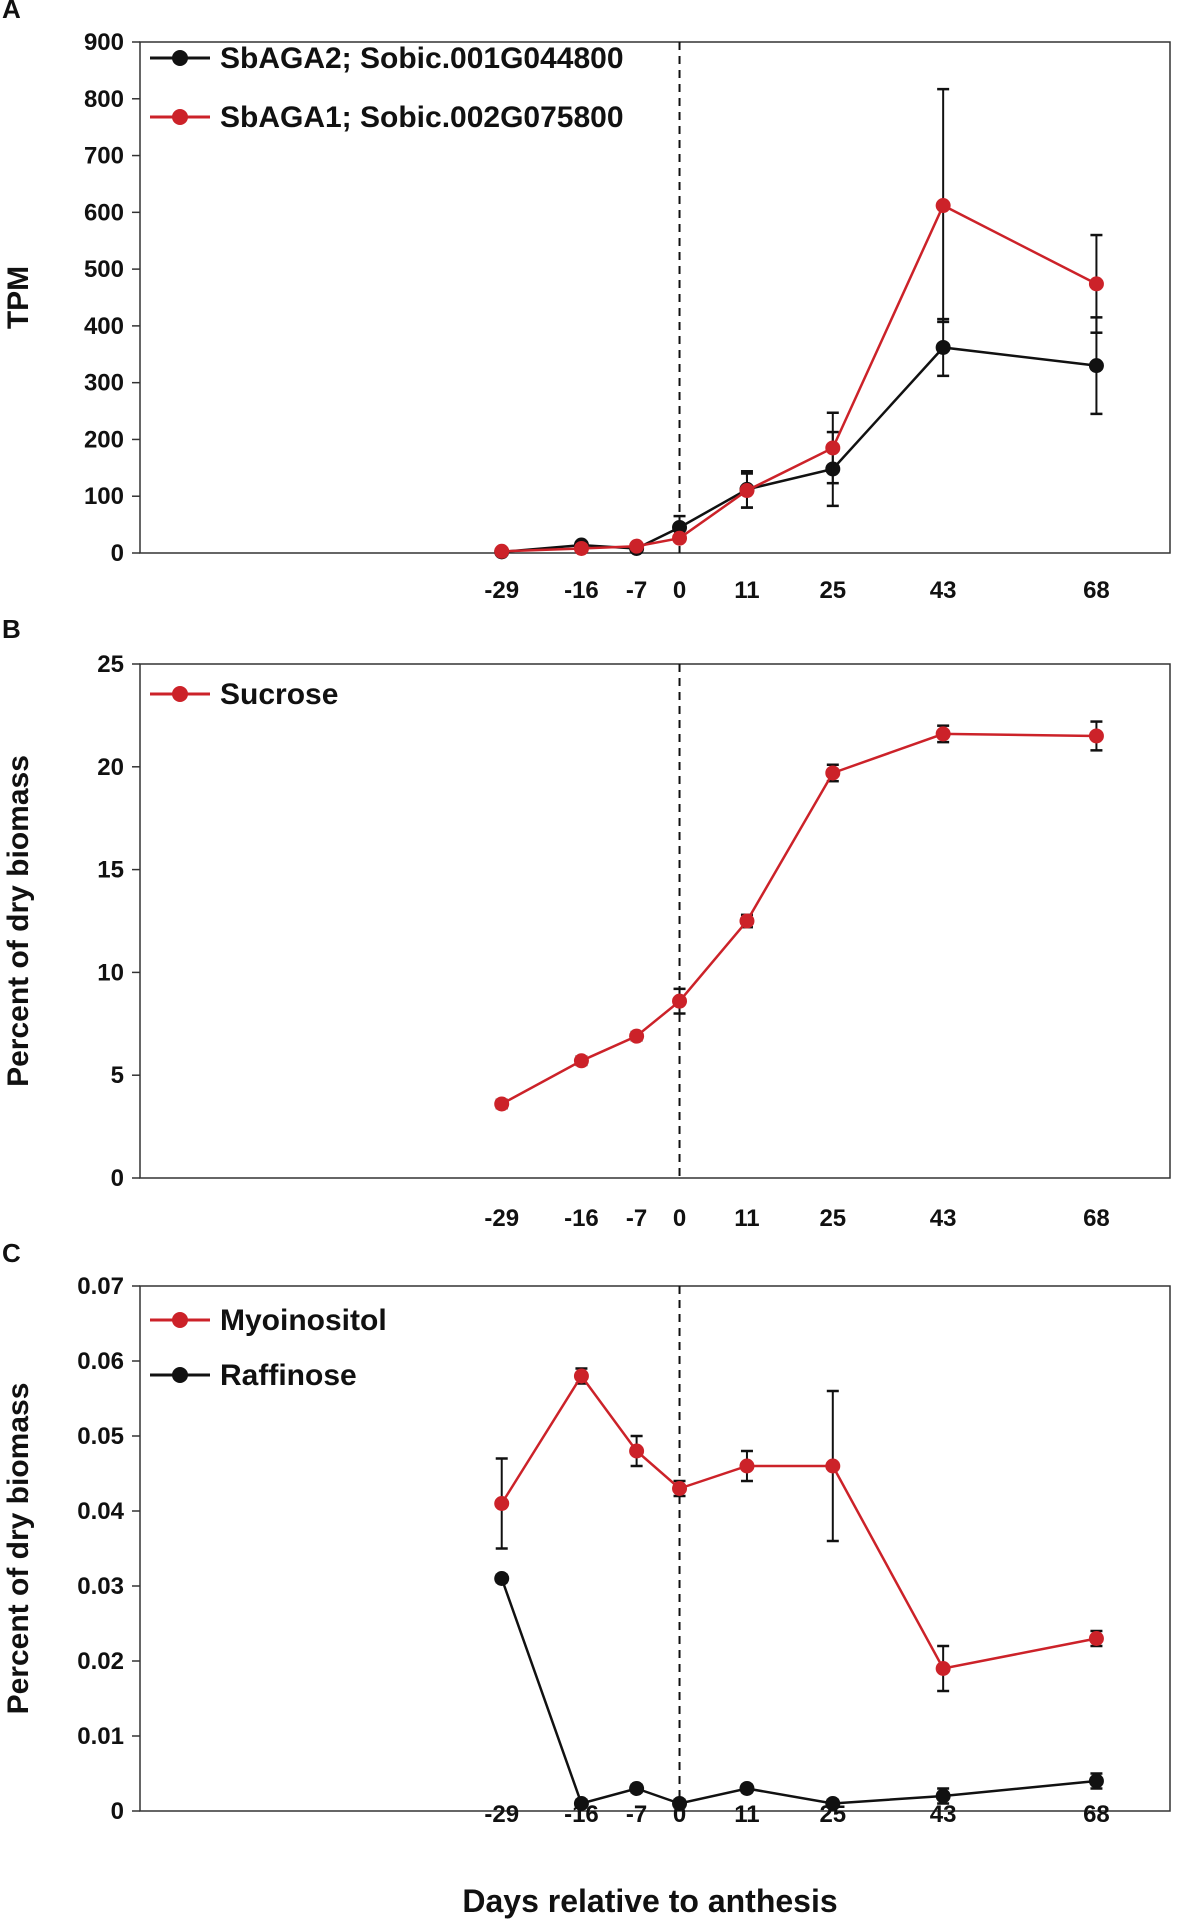 The height and width of the screenshot is (1925, 1180). Describe the element at coordinates (100, 1436) in the screenshot. I see `y-tick-label: 0.05` at that location.